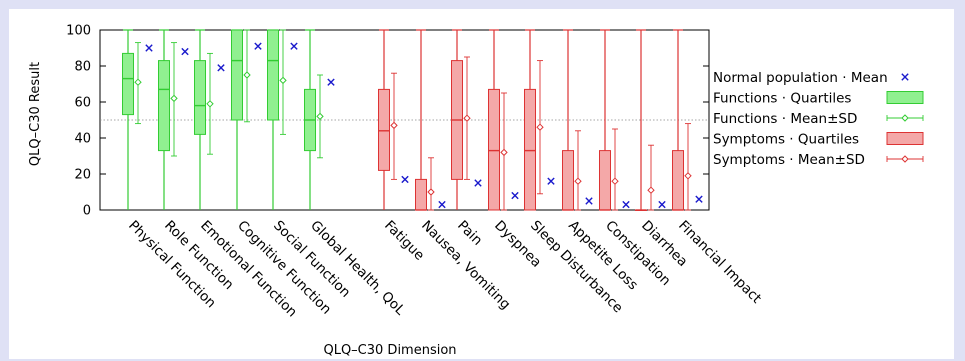  I want to click on box-pain, so click(466, 119).